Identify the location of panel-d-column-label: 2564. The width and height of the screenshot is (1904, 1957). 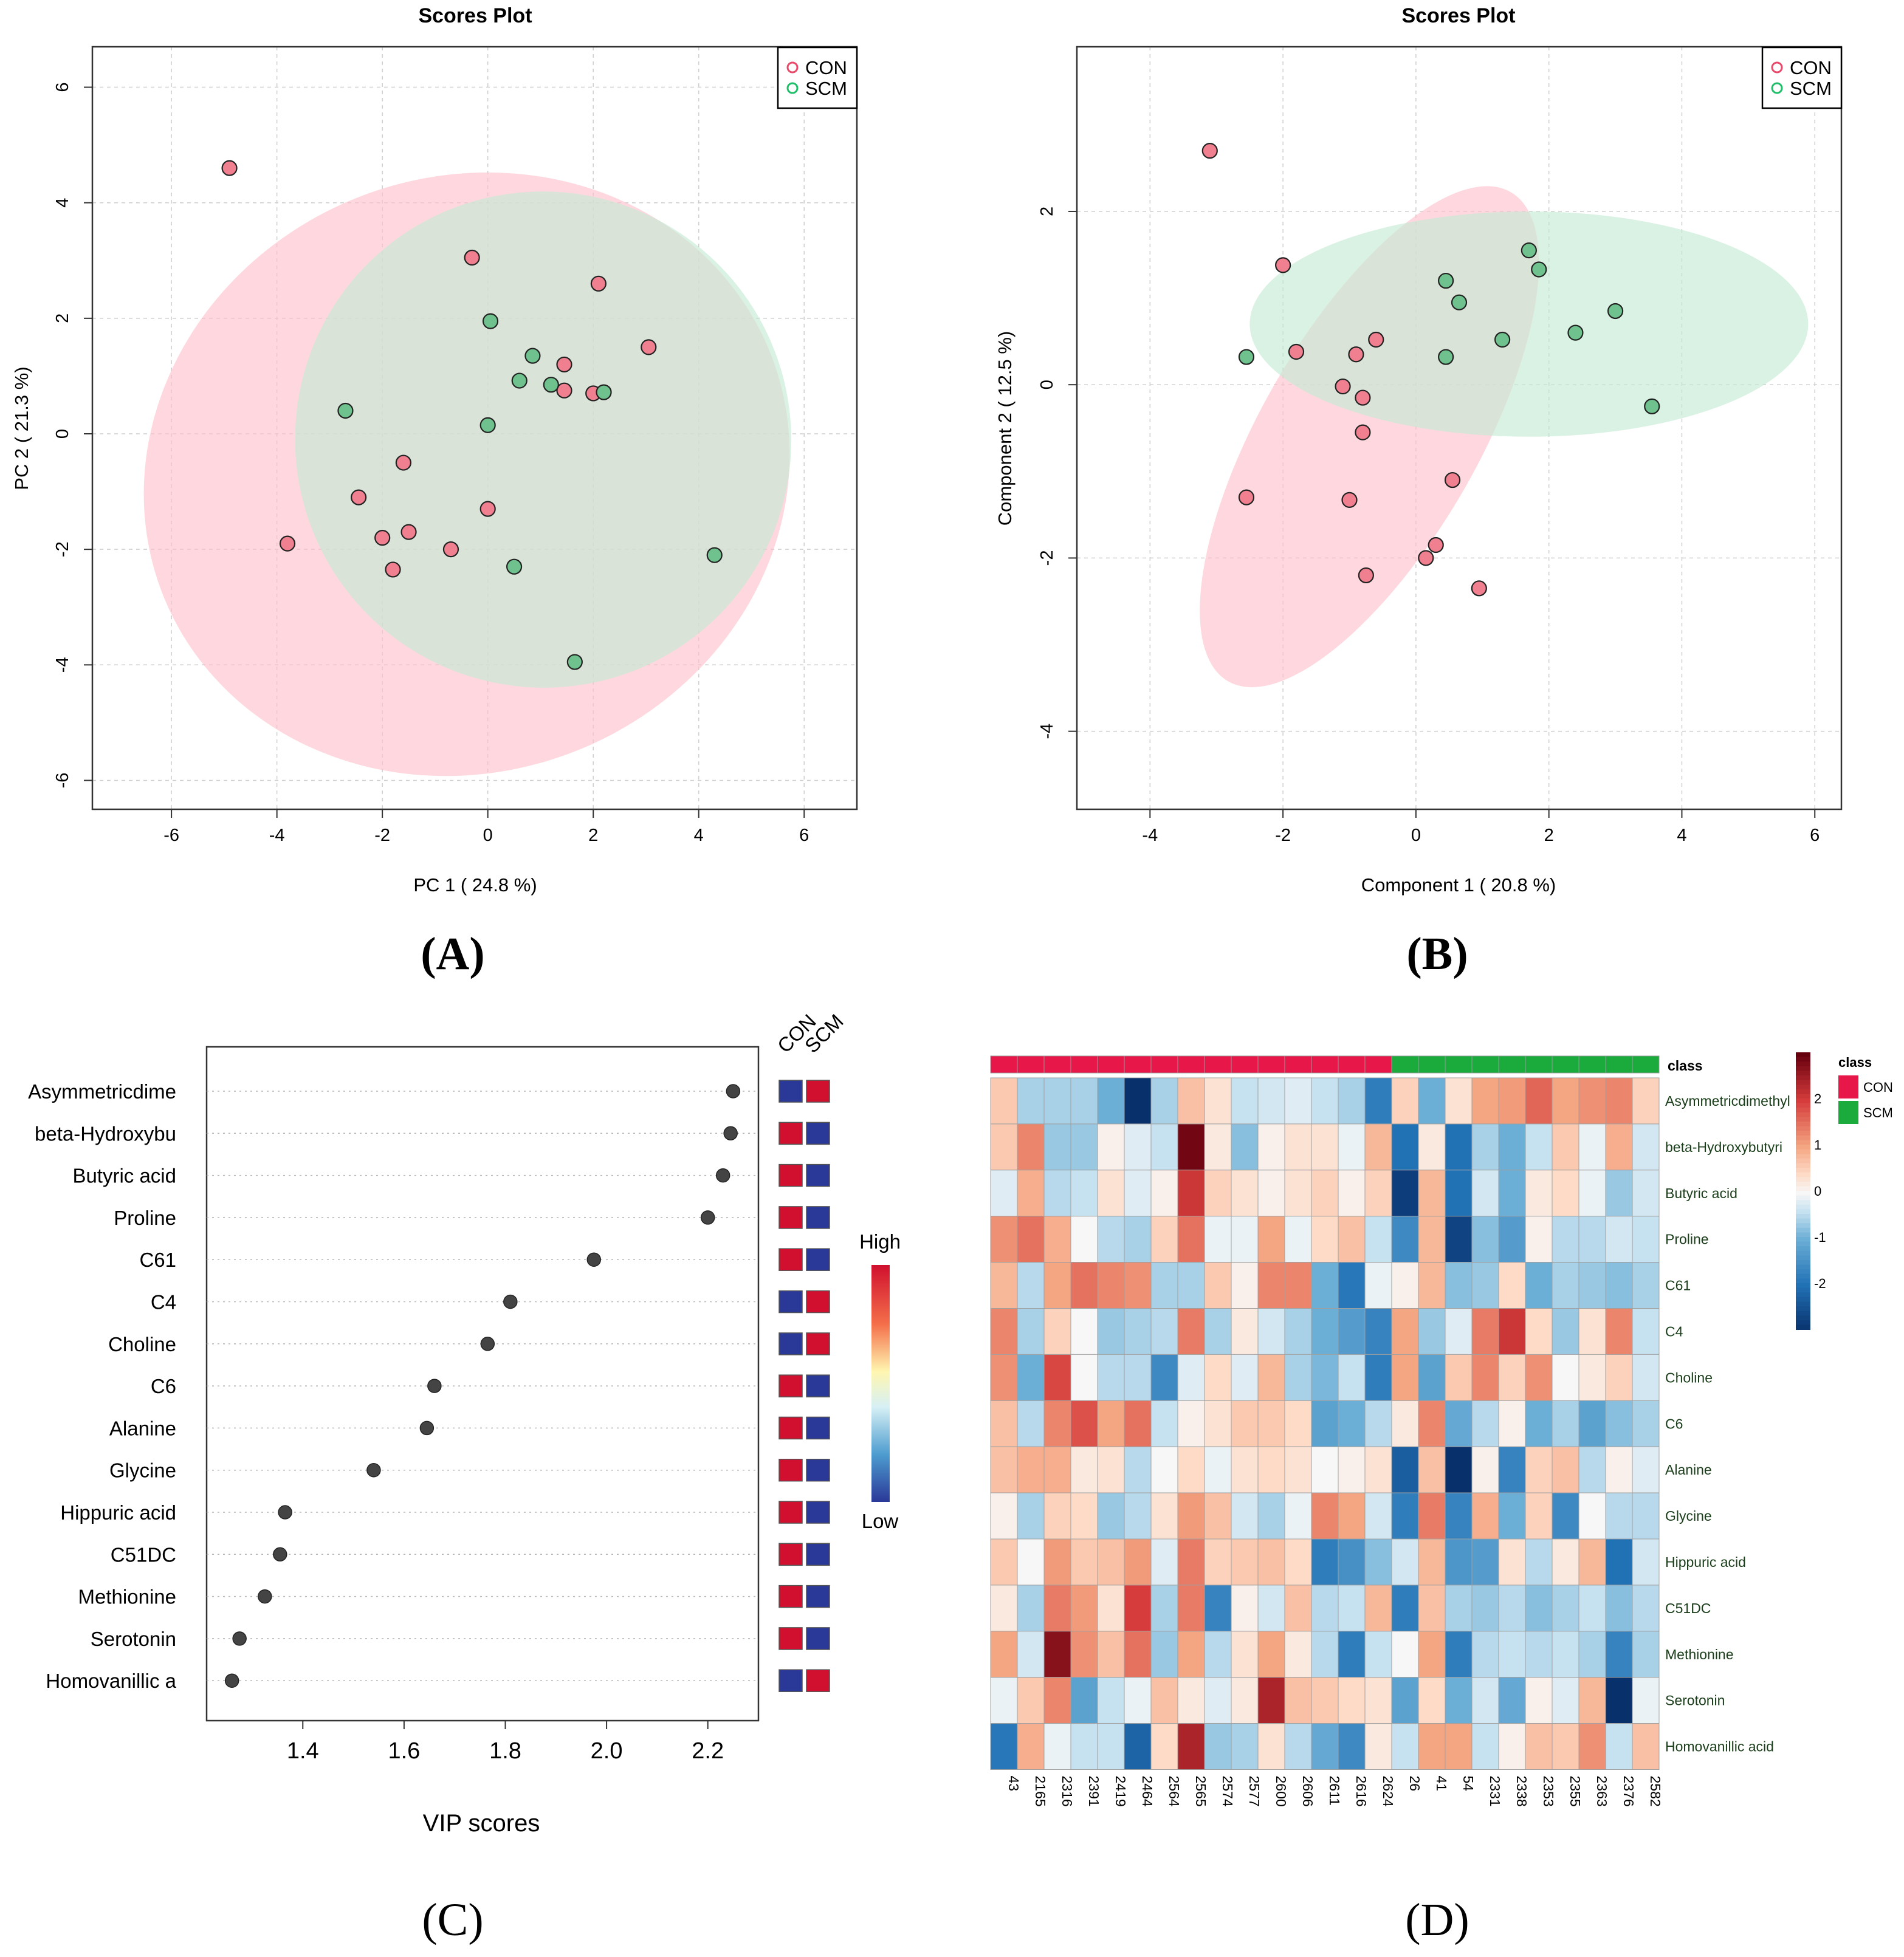
(1174, 1792).